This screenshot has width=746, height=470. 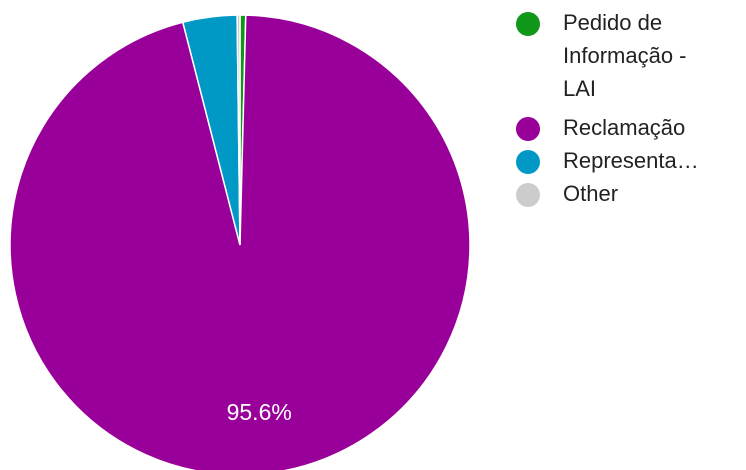 What do you see at coordinates (625, 55) in the screenshot?
I see `legend-label: Informação -` at bounding box center [625, 55].